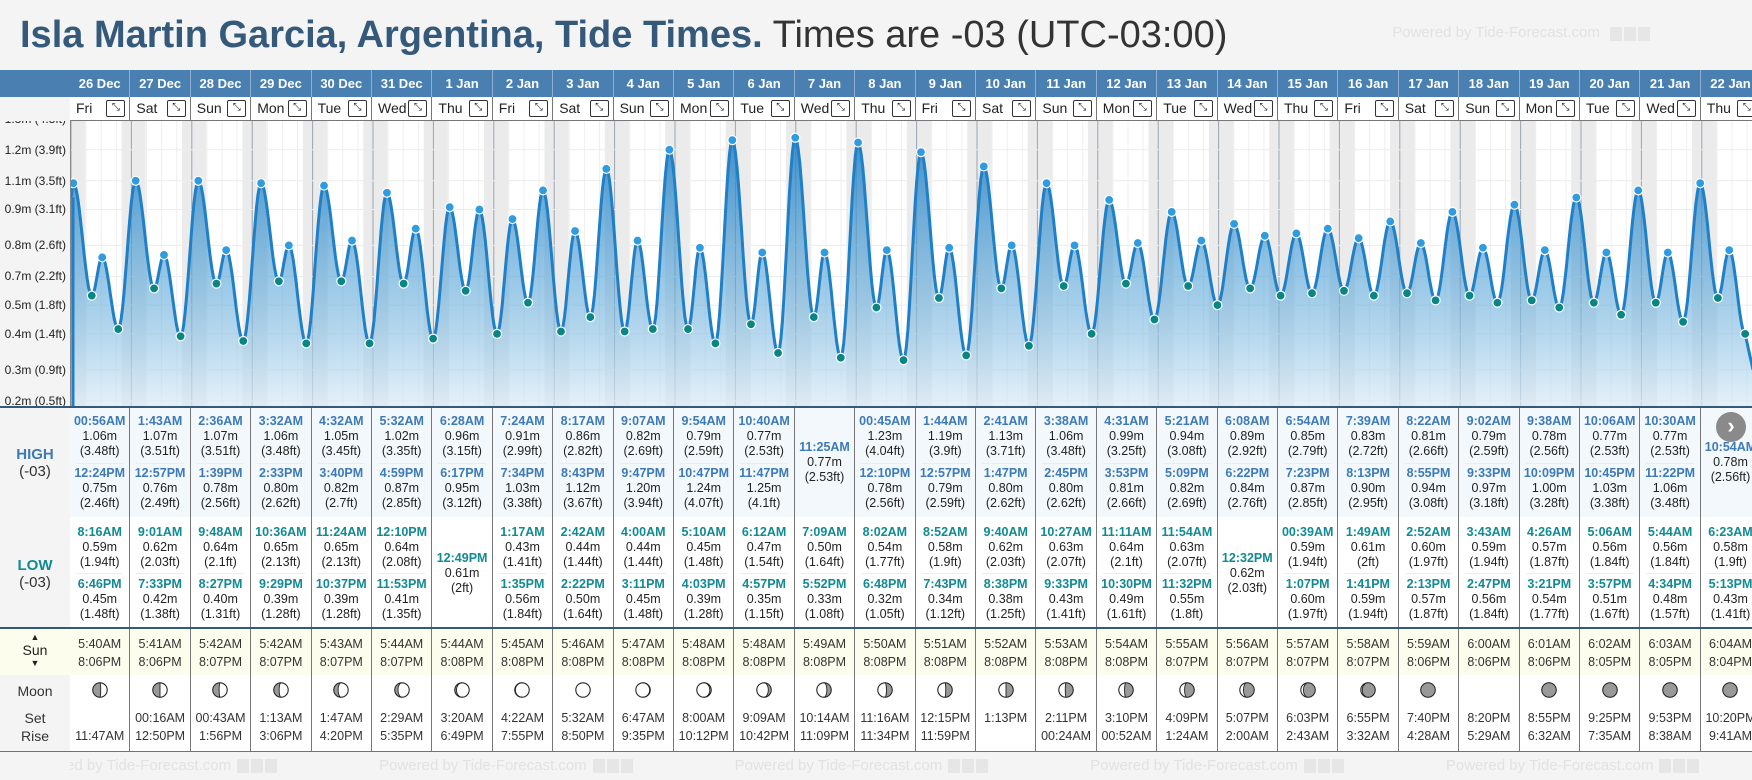 This screenshot has height=780, width=1752. Describe the element at coordinates (825, 652) in the screenshot. I see `sun-cell: 5:49AM 8:08PM` at that location.